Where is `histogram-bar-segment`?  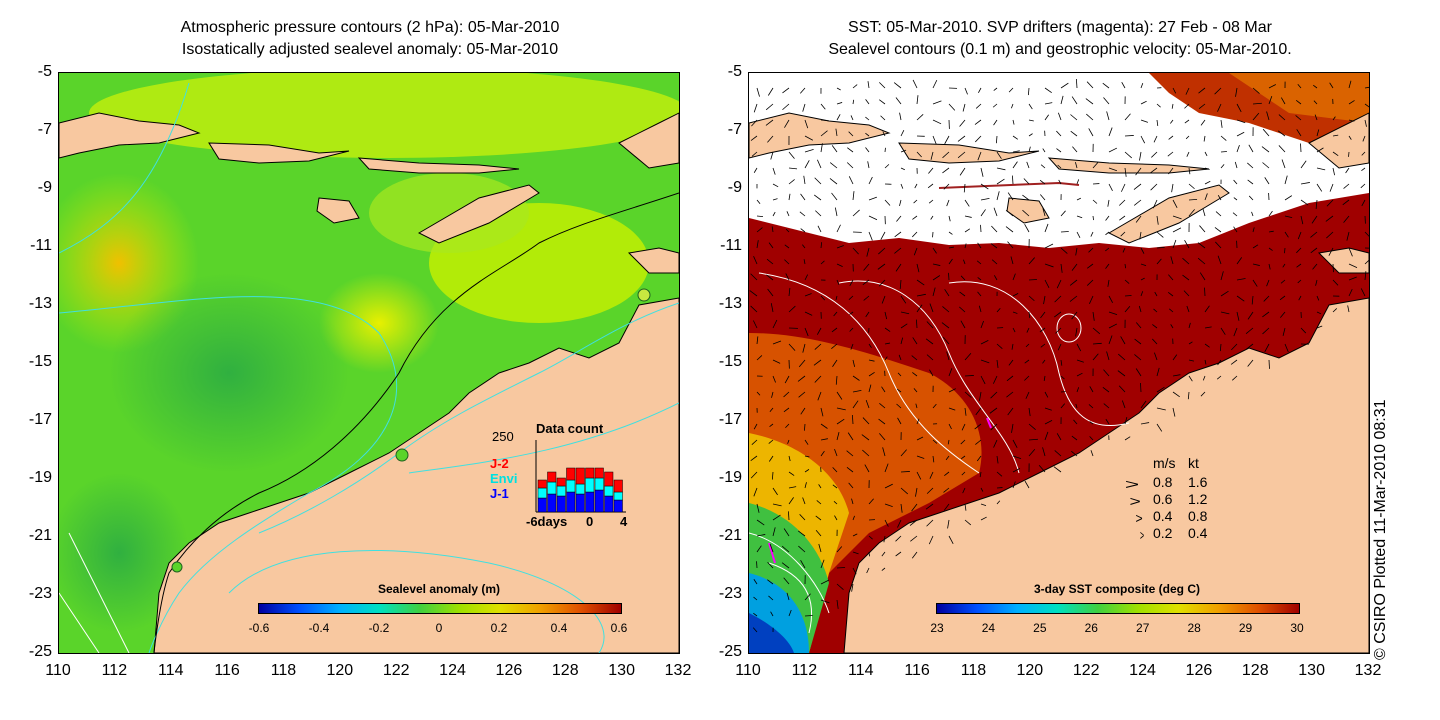
histogram-bar-segment is located at coordinates (561, 491).